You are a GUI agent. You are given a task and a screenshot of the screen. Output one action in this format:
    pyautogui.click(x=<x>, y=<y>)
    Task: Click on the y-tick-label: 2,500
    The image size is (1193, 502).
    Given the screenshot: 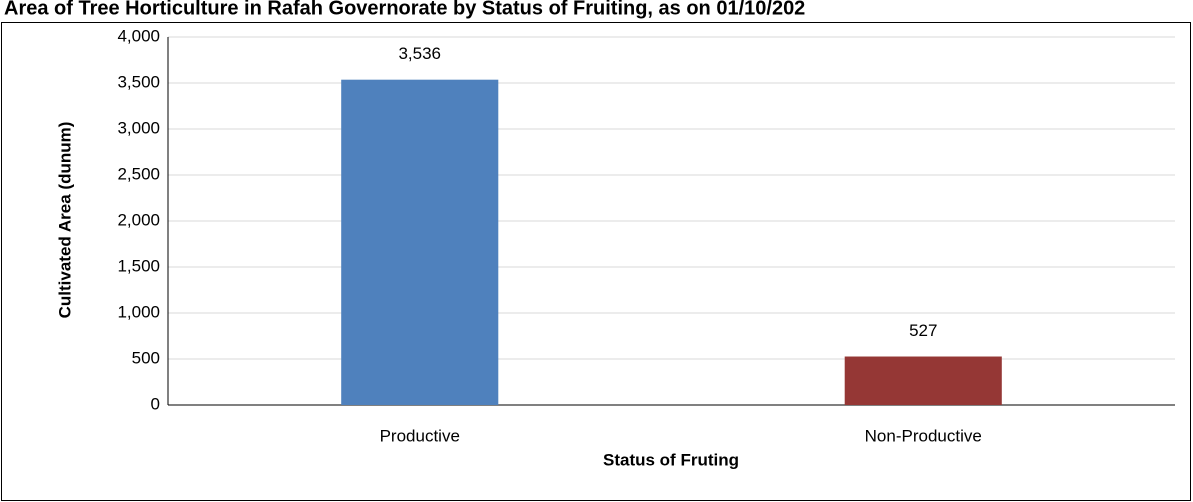 What is the action you would take?
    pyautogui.click(x=138, y=173)
    